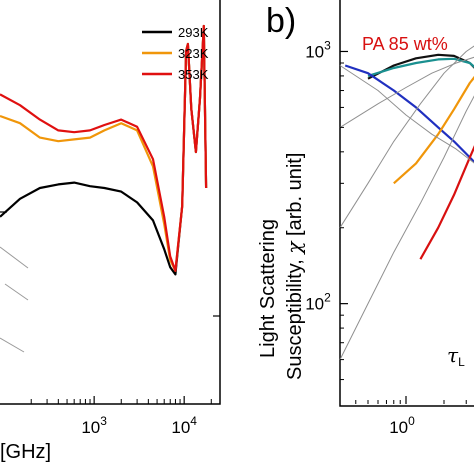  What do you see at coordinates (268, 288) in the screenshot?
I see `panel-b-y-axis-label-line1: Light Scattering` at bounding box center [268, 288].